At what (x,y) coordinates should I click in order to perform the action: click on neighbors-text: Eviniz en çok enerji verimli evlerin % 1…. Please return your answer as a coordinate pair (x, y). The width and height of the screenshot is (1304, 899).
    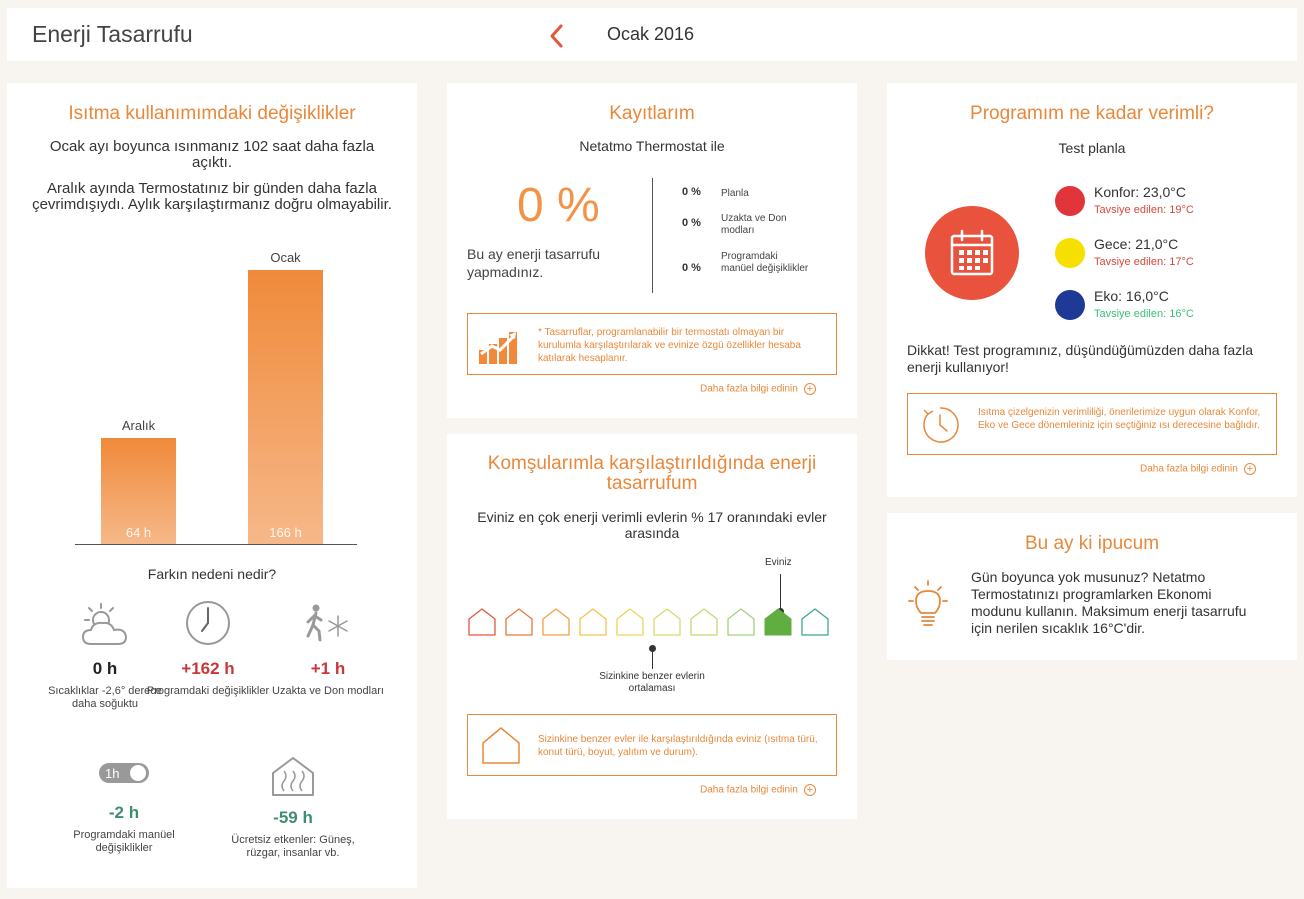
    Looking at the image, I should click on (652, 525).